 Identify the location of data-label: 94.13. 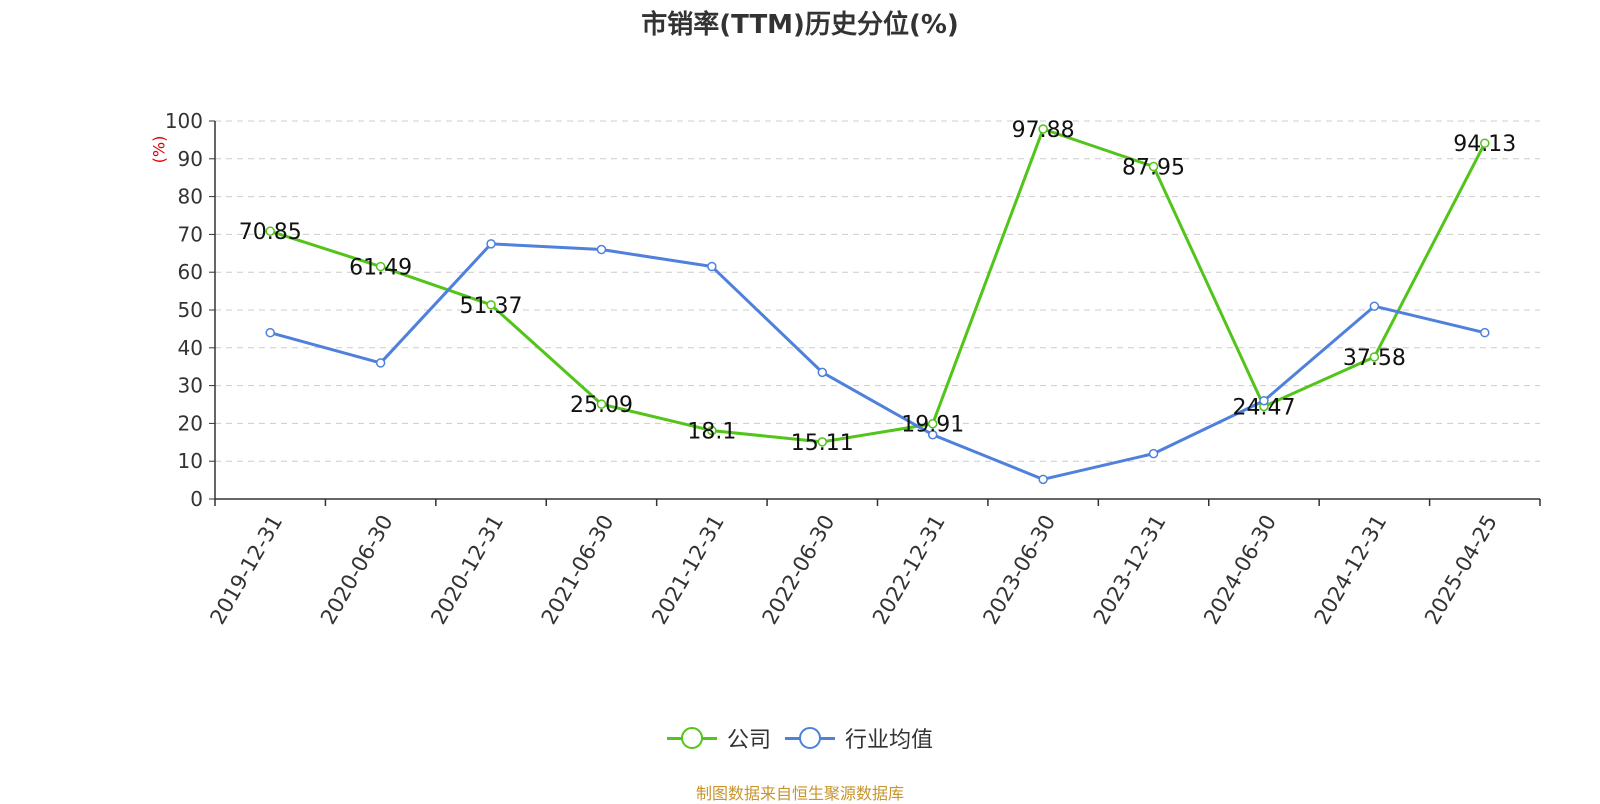
(1484, 144).